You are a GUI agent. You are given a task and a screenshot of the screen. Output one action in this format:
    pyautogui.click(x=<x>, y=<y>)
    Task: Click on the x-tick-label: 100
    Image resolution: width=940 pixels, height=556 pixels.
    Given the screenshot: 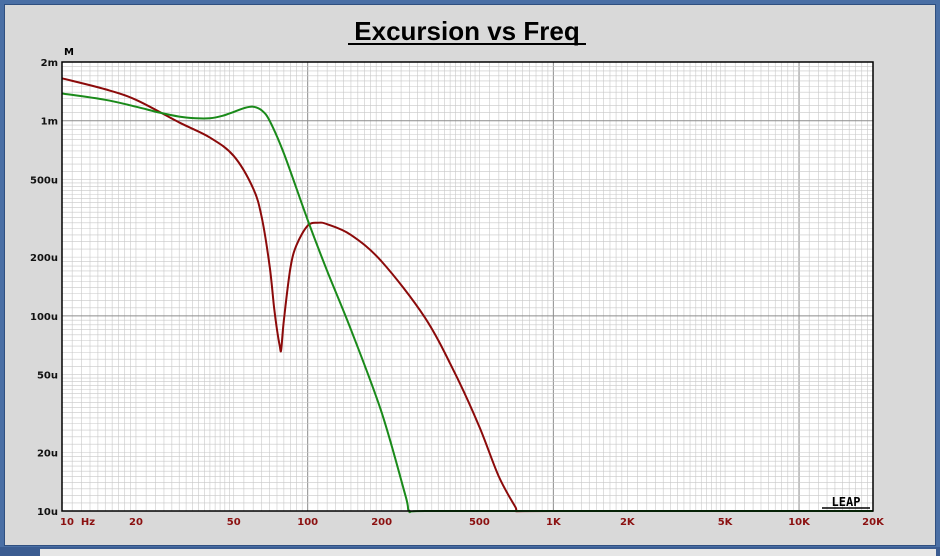 What is the action you would take?
    pyautogui.click(x=307, y=522)
    